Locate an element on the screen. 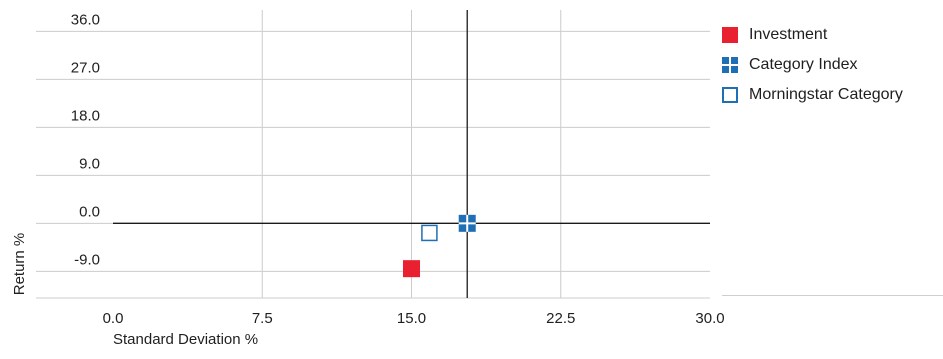  investment-point is located at coordinates (411, 269).